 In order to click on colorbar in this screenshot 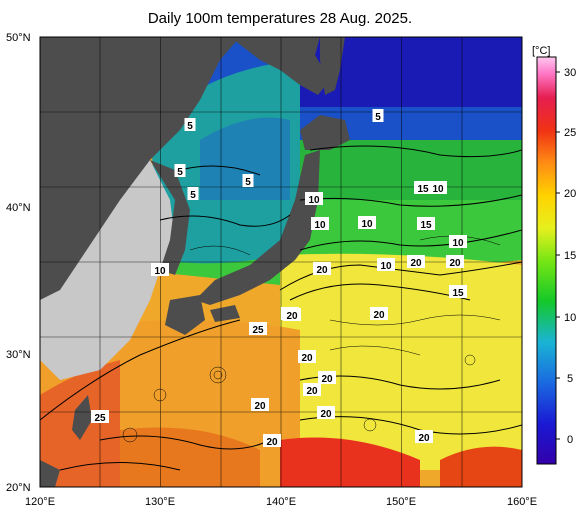, I will do `click(546, 260)`.